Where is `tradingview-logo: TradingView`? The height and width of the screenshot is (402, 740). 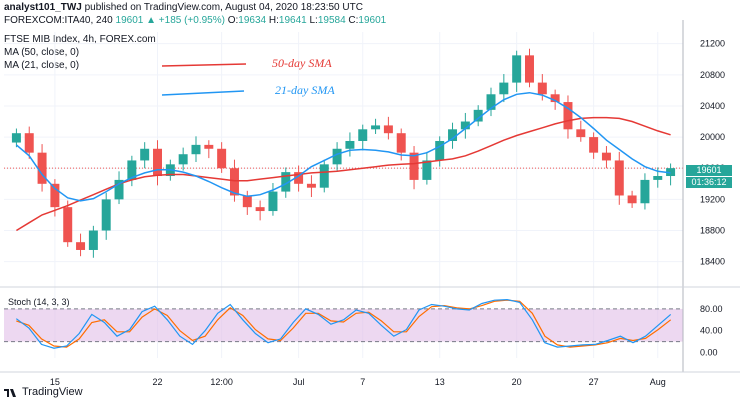 tradingview-logo: TradingView is located at coordinates (43, 392).